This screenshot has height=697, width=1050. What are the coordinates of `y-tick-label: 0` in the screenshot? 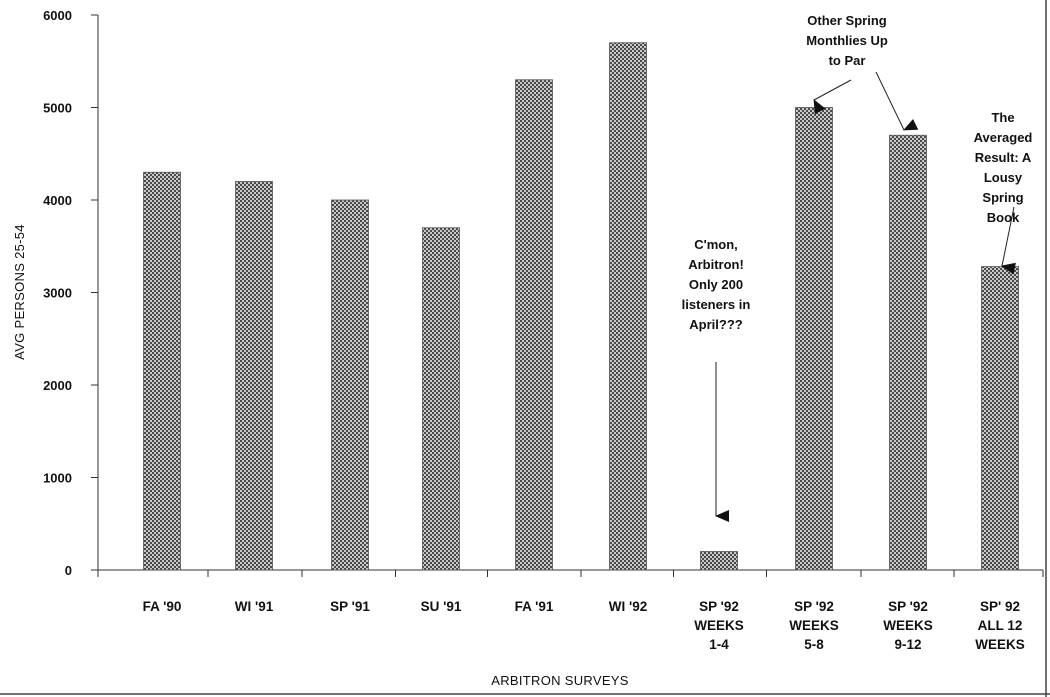 It's located at (68, 570).